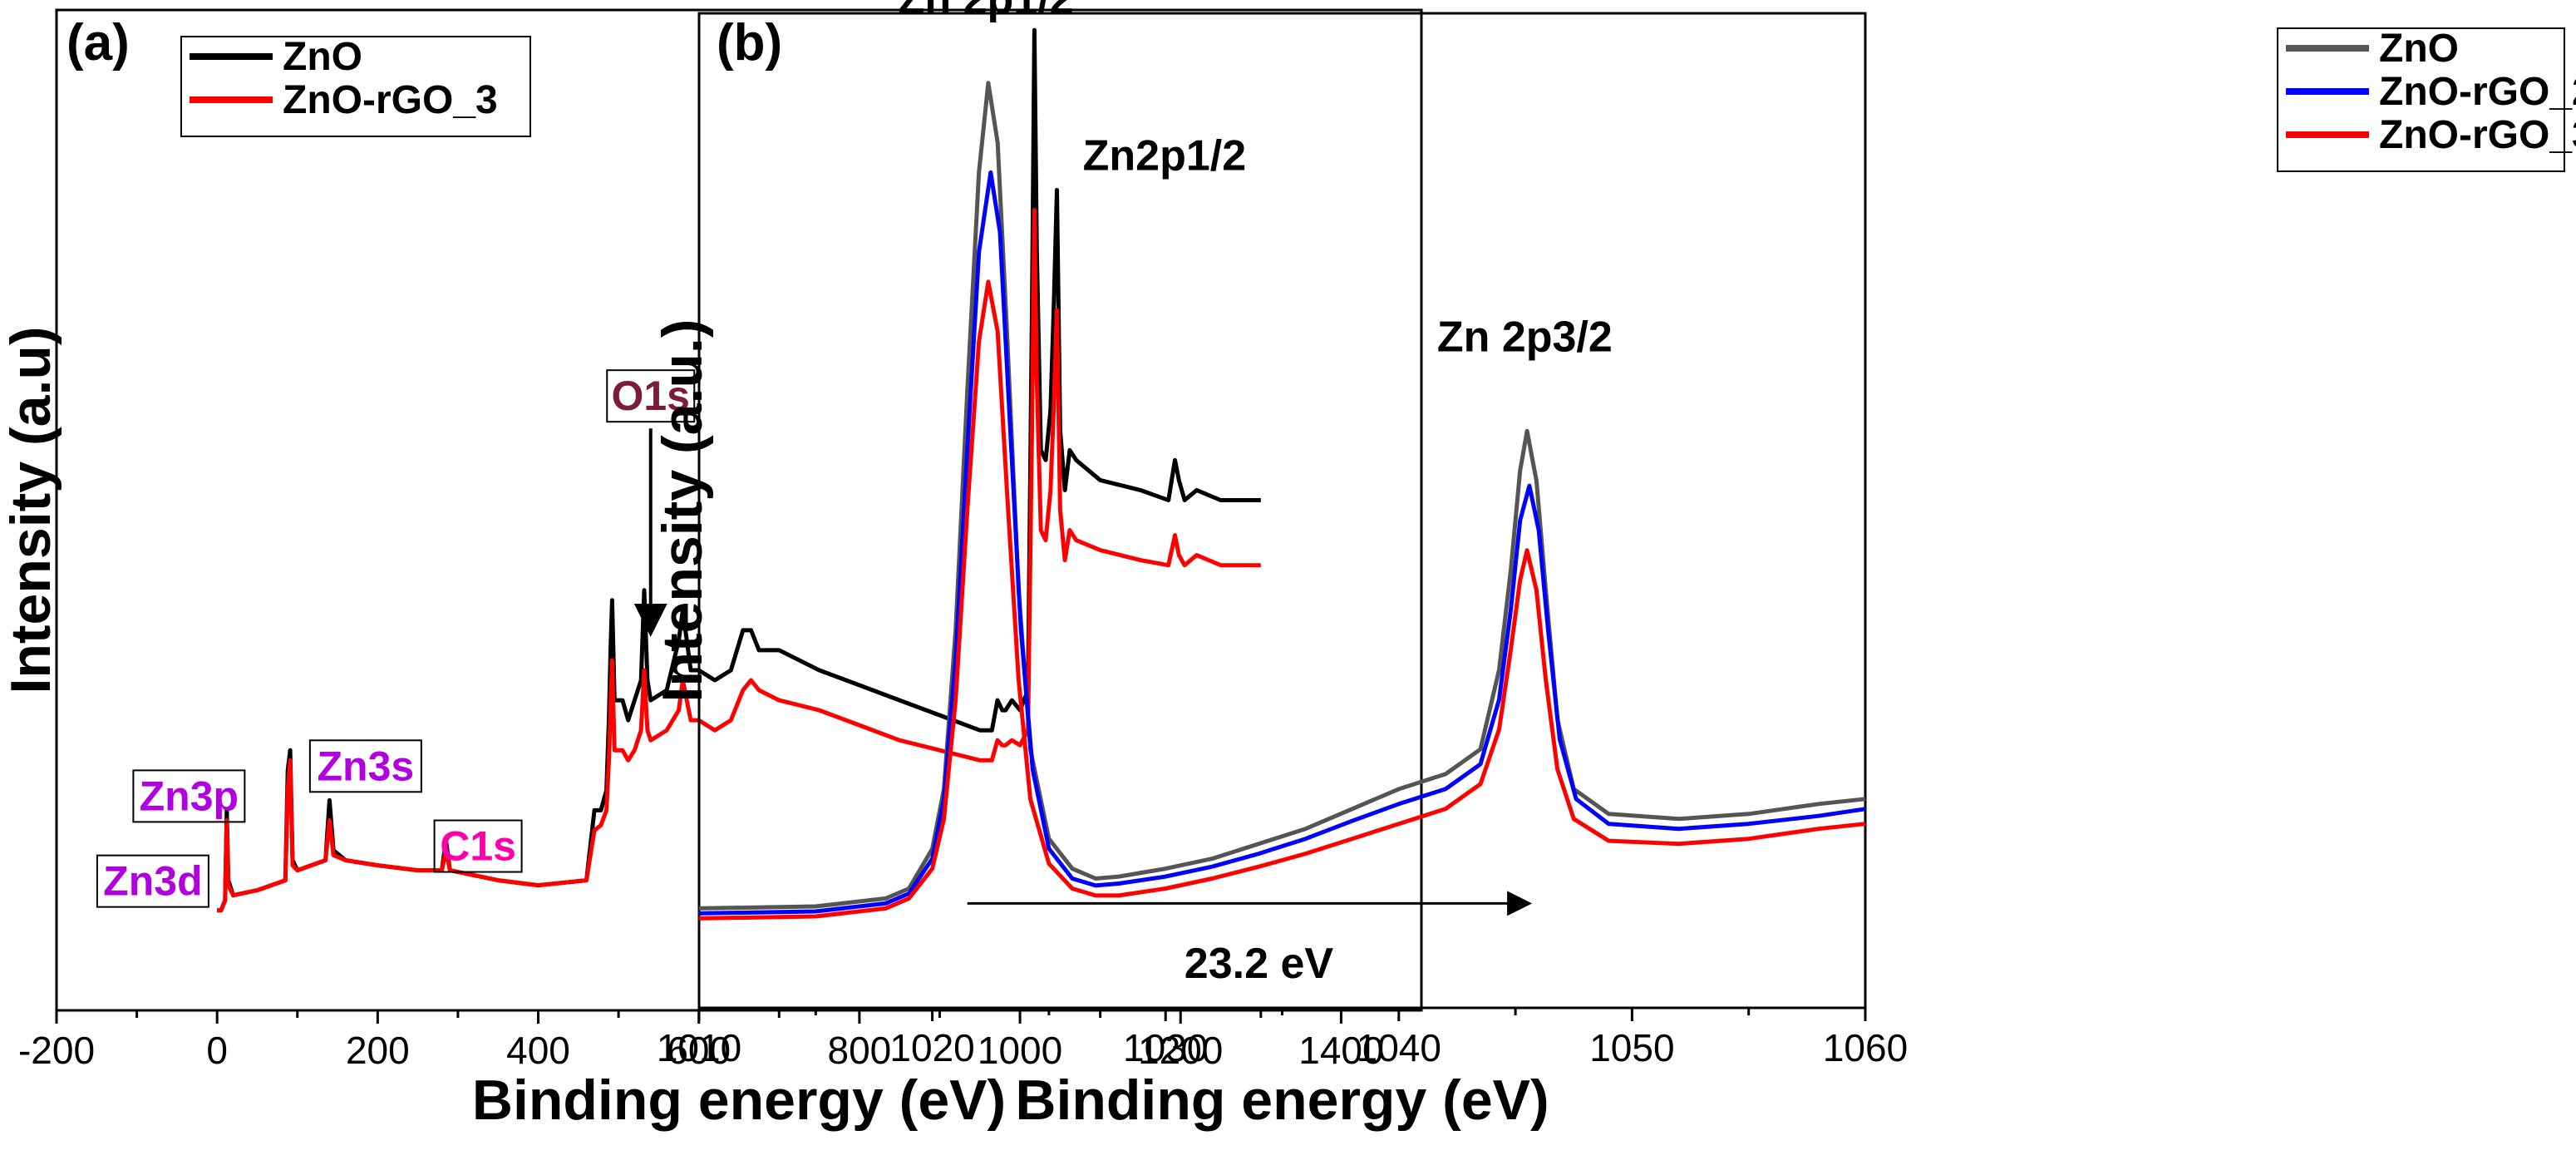  I want to click on x-tick-label: 400, so click(538, 1050).